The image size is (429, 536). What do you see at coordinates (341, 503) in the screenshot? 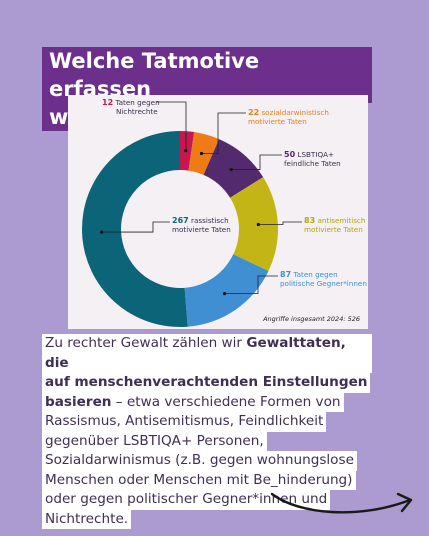
I see `arrow-right-icon` at bounding box center [341, 503].